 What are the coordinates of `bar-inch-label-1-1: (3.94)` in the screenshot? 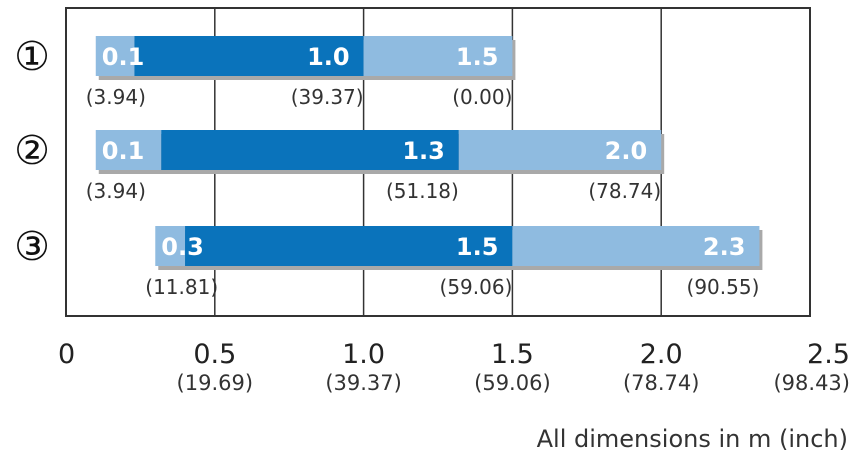 It's located at (116, 97).